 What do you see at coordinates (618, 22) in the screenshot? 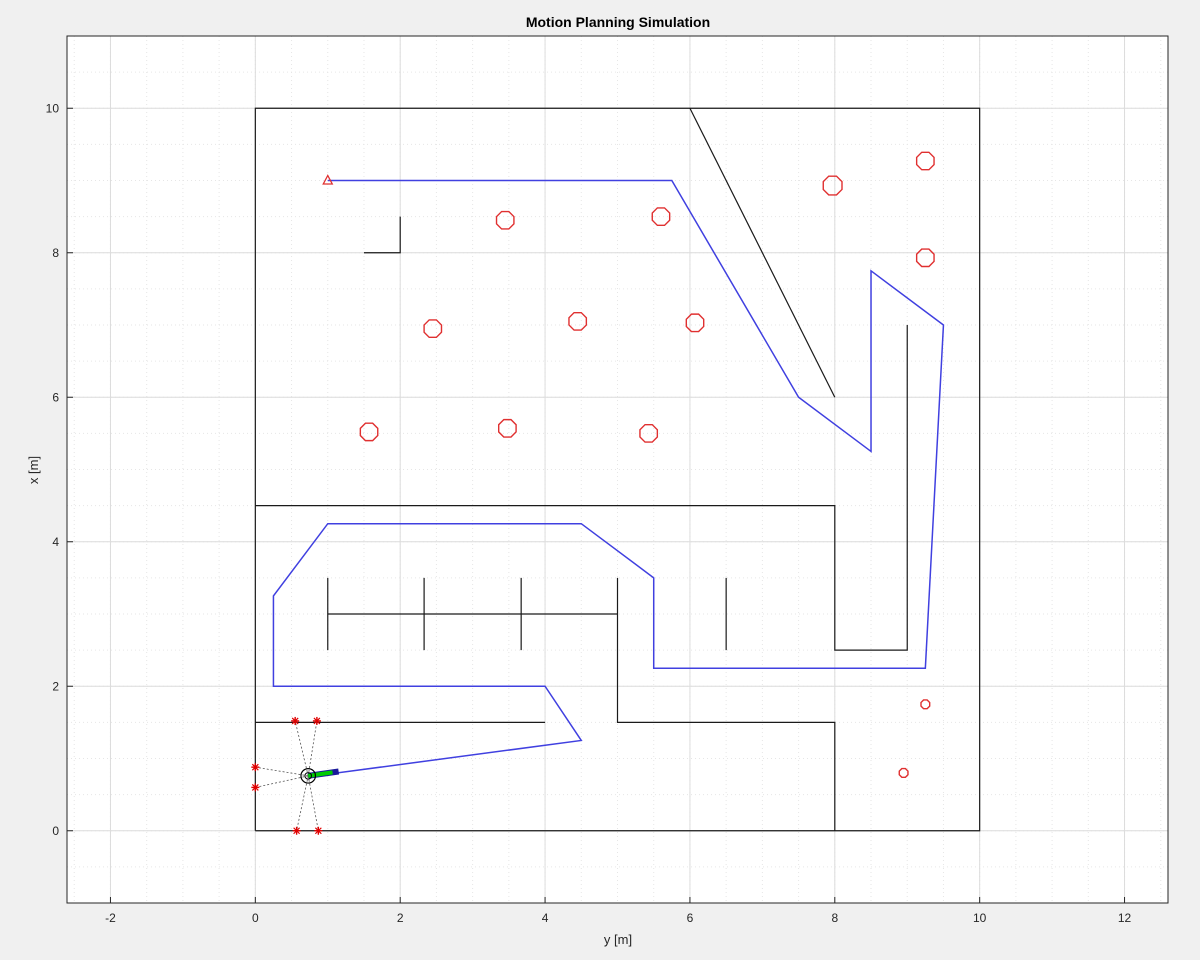
I see `chart-title: Motion Planning Simulation` at bounding box center [618, 22].